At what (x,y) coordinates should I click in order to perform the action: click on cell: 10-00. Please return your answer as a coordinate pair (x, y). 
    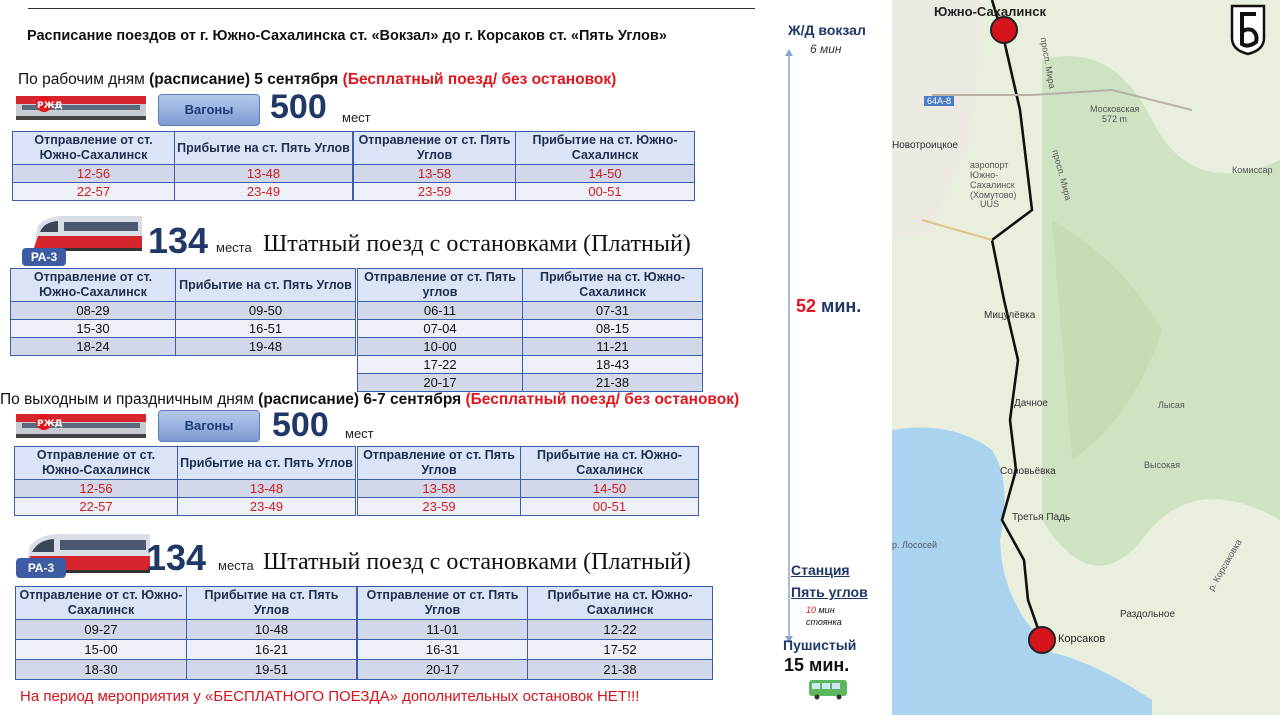
    Looking at the image, I should click on (440, 346).